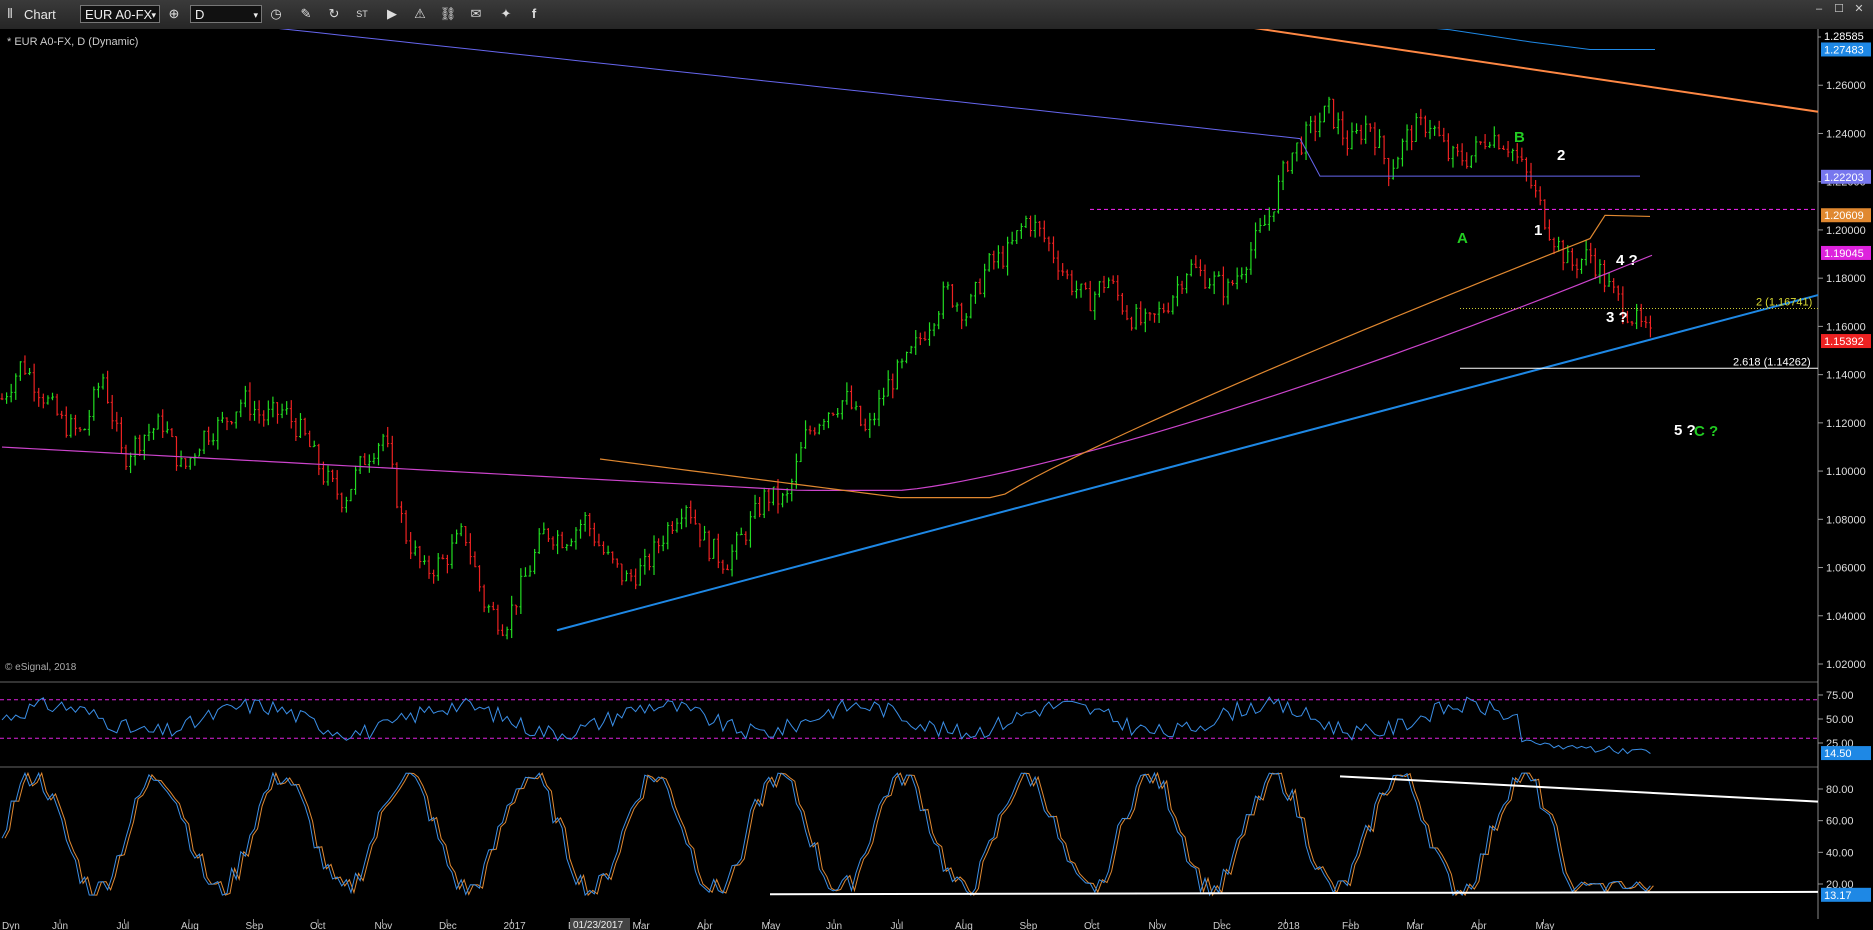 This screenshot has width=1873, height=930. Describe the element at coordinates (40, 14) in the screenshot. I see `app-title: Chart` at that location.